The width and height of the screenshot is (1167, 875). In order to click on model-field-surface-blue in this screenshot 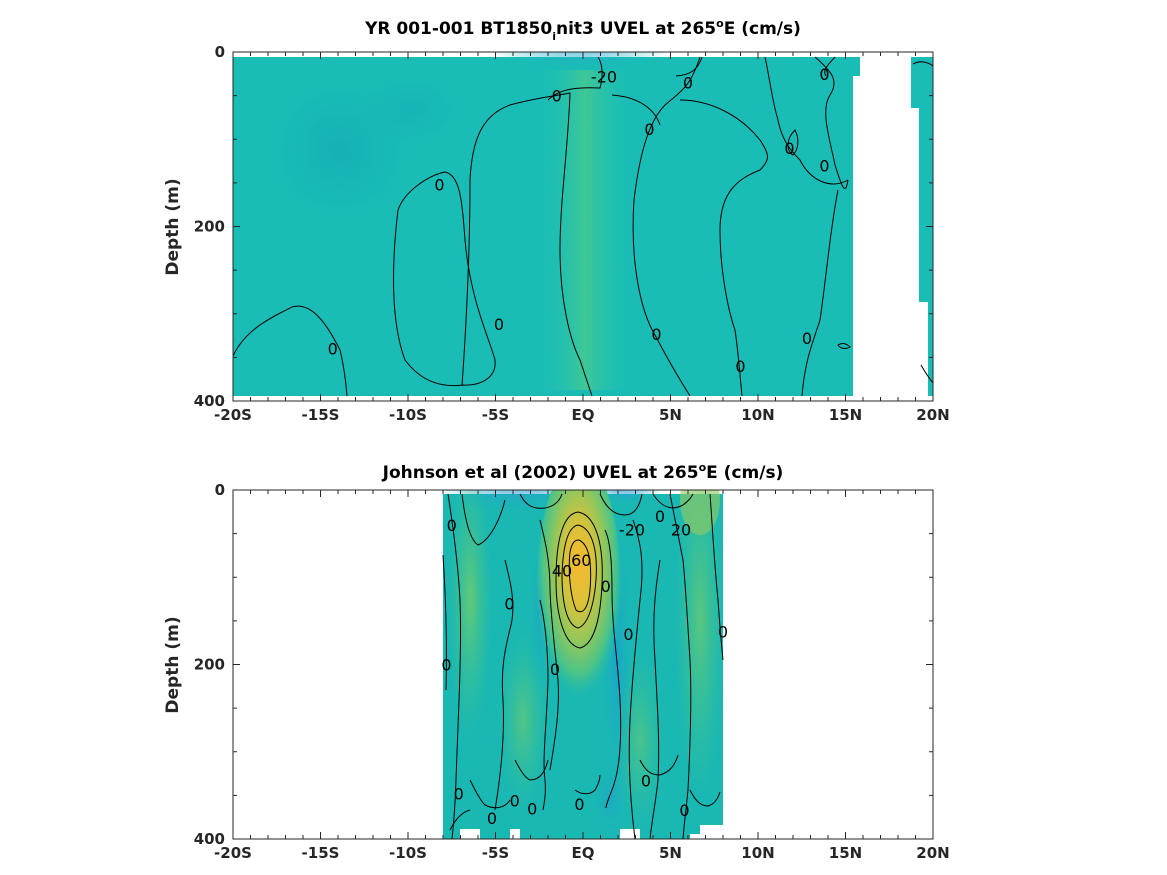, I will do `click(580, 77)`.